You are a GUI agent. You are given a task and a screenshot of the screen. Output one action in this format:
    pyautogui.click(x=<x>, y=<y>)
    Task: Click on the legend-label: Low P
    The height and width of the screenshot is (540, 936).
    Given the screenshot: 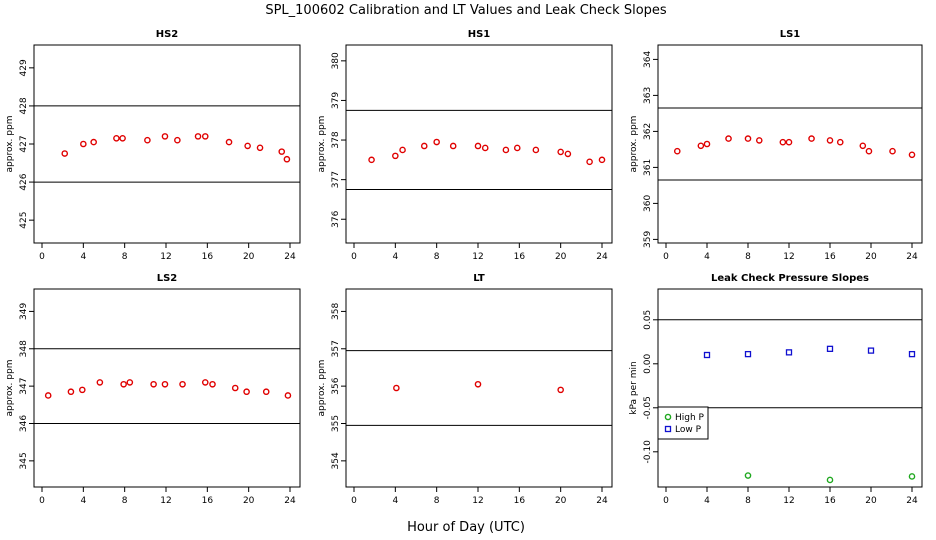 What is the action you would take?
    pyautogui.click(x=688, y=430)
    